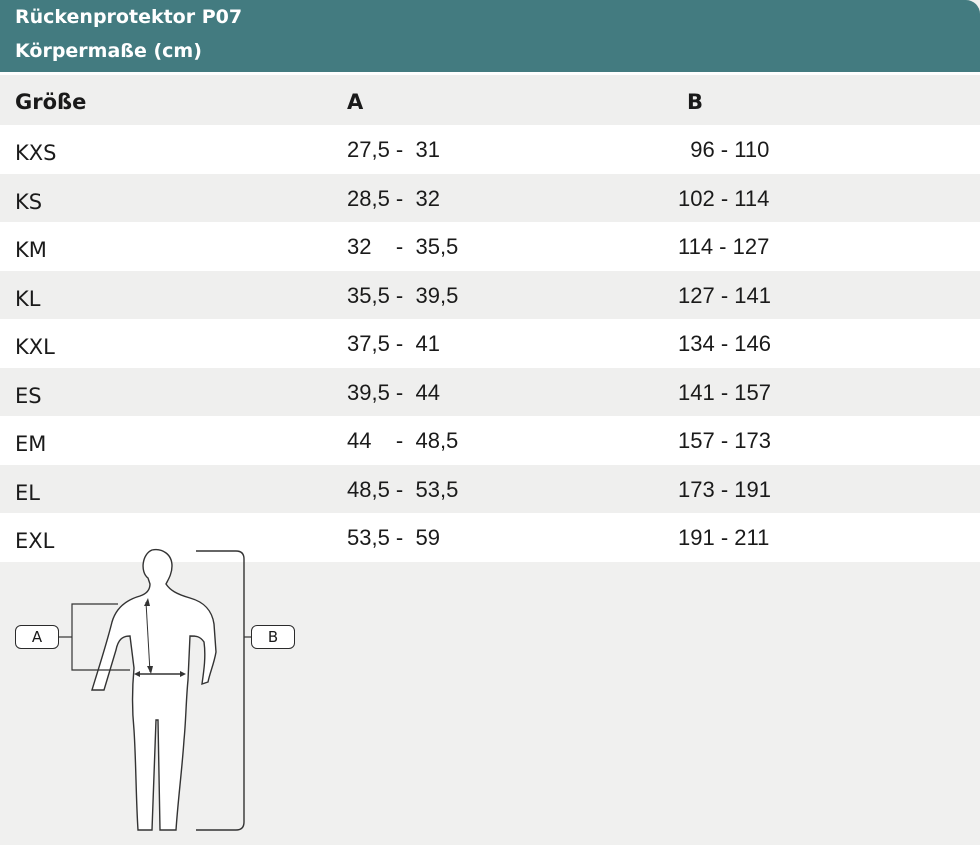 This screenshot has height=845, width=980. What do you see at coordinates (490, 440) in the screenshot?
I see `table-row: EM 44 - 48,5 157 - 173` at bounding box center [490, 440].